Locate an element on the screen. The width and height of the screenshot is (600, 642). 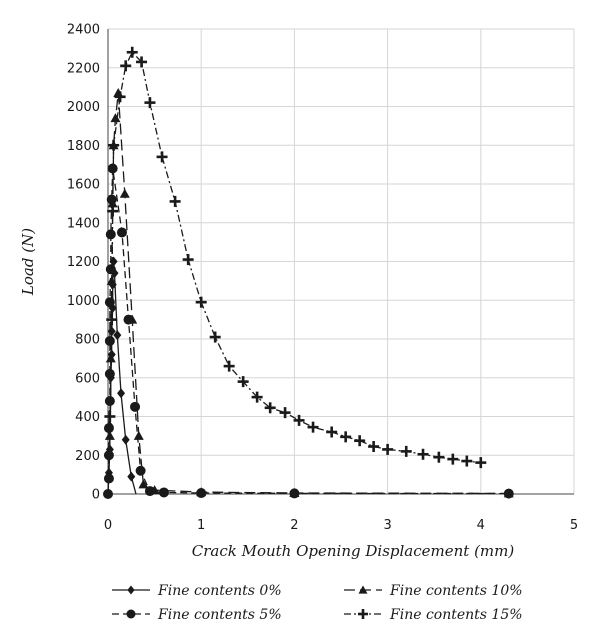
y-tick-label: 600 is located at coordinates (87, 378).